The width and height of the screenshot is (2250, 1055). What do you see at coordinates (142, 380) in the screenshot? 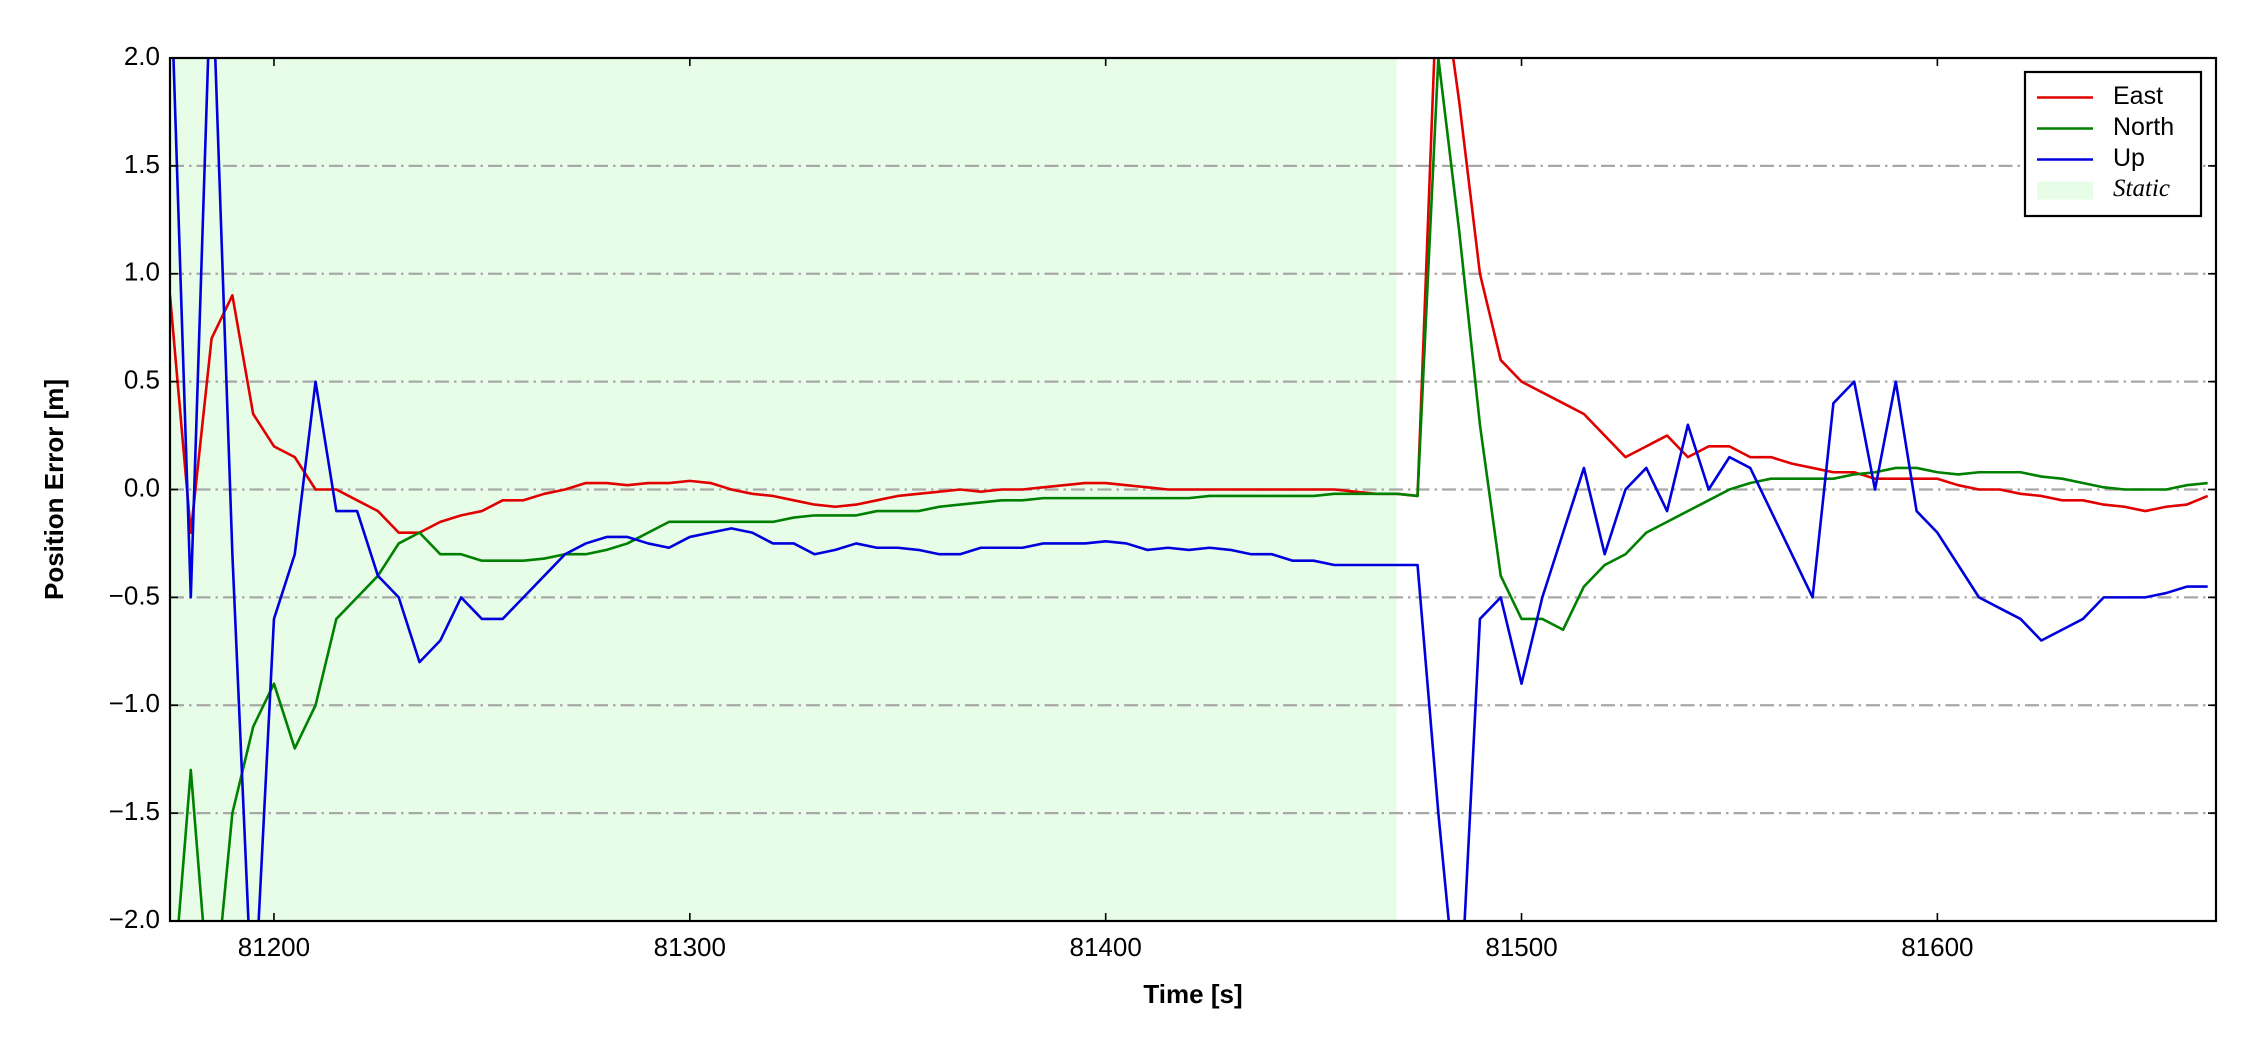
I see `y-tick-label: 0.5` at bounding box center [142, 380].